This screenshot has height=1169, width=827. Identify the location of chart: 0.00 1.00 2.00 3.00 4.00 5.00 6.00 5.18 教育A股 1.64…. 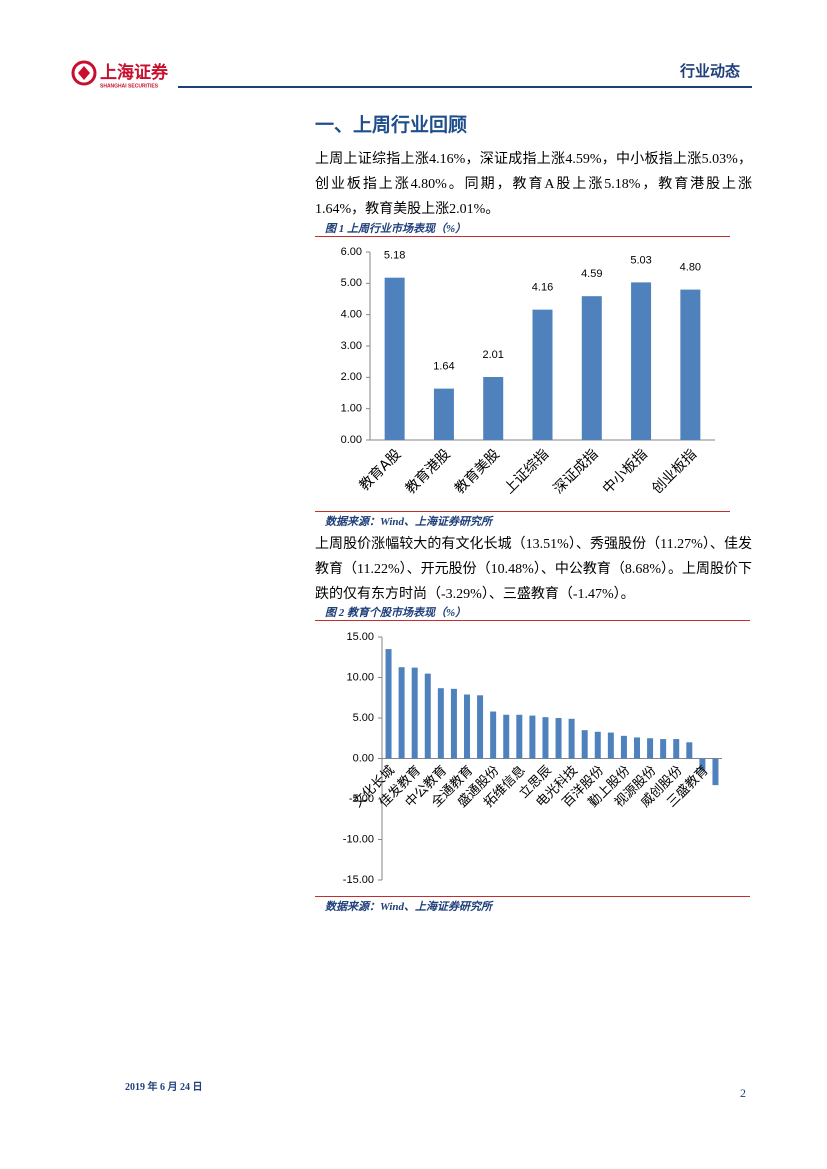
(528, 371).